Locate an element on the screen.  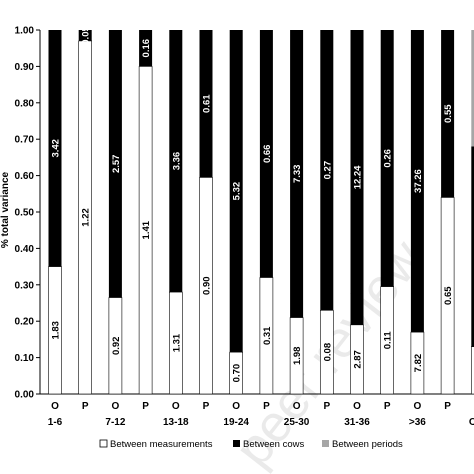
data-label-measurements: 0.90 is located at coordinates (207, 285).